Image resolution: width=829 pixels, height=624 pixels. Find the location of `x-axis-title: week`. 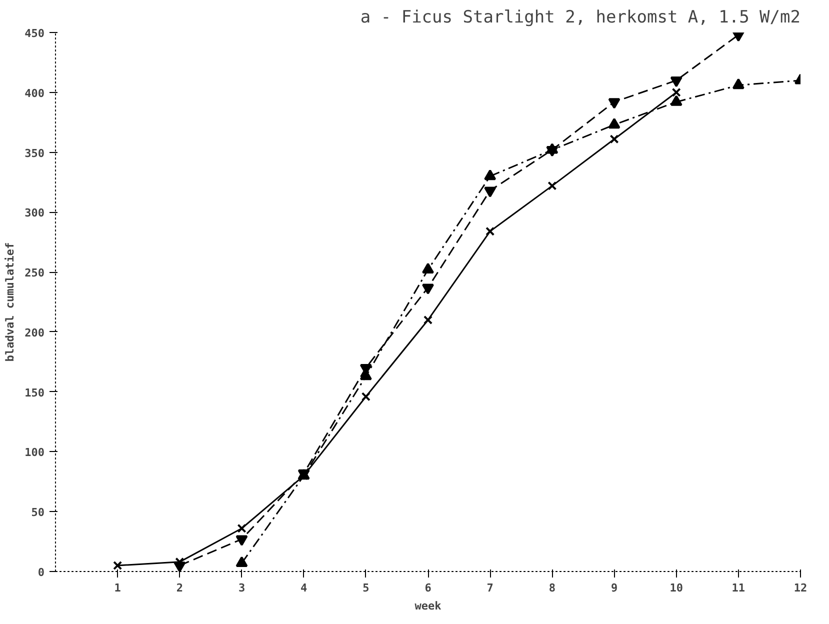

x-axis-title: week is located at coordinates (428, 606).